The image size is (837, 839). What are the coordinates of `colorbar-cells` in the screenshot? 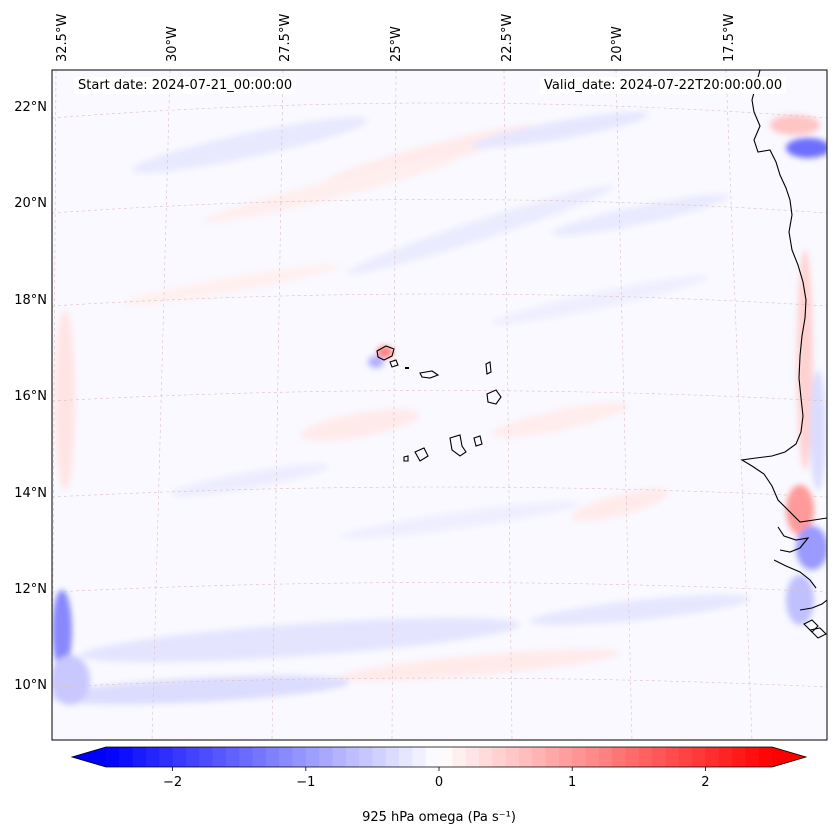 It's located at (439, 757).